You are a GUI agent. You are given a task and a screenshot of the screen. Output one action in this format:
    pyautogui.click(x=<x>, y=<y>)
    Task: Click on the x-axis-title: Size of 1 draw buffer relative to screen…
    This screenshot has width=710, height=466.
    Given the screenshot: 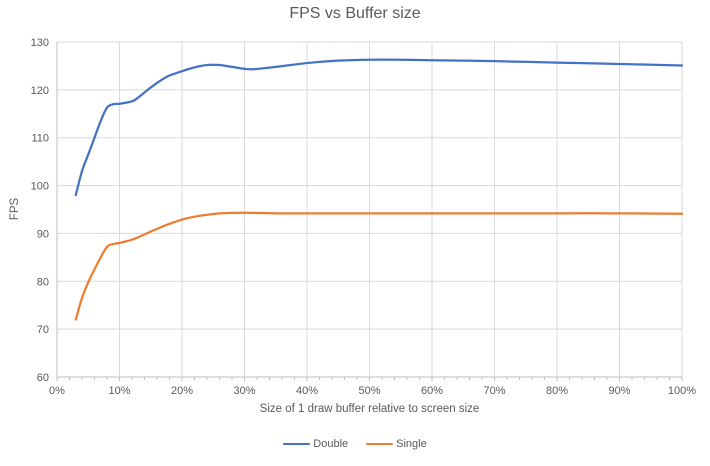 What is the action you would take?
    pyautogui.click(x=369, y=409)
    